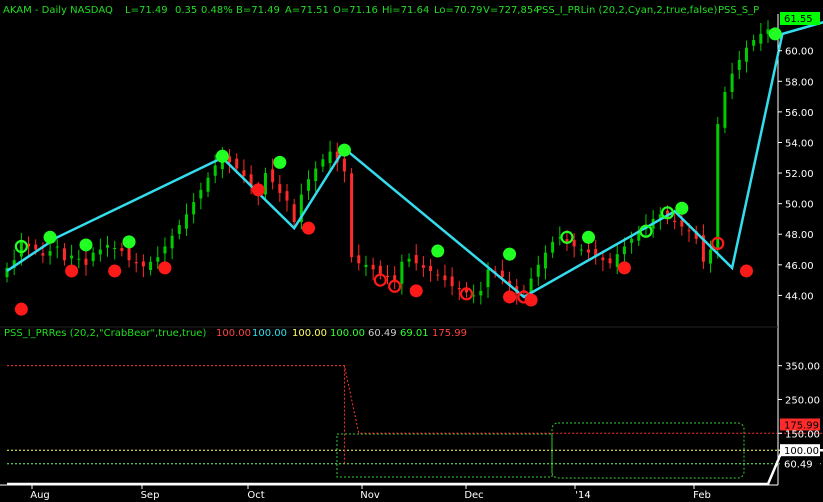 This screenshot has width=823, height=502. I want to click on last-price-box, so click(800, 18).